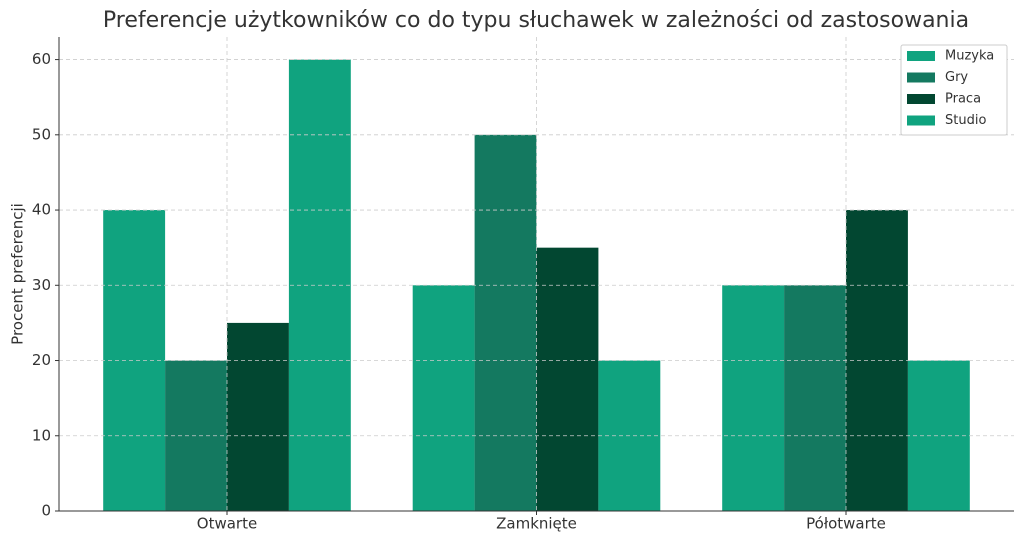 Image resolution: width=1024 pixels, height=543 pixels. I want to click on y-tick-label: 50, so click(41, 134).